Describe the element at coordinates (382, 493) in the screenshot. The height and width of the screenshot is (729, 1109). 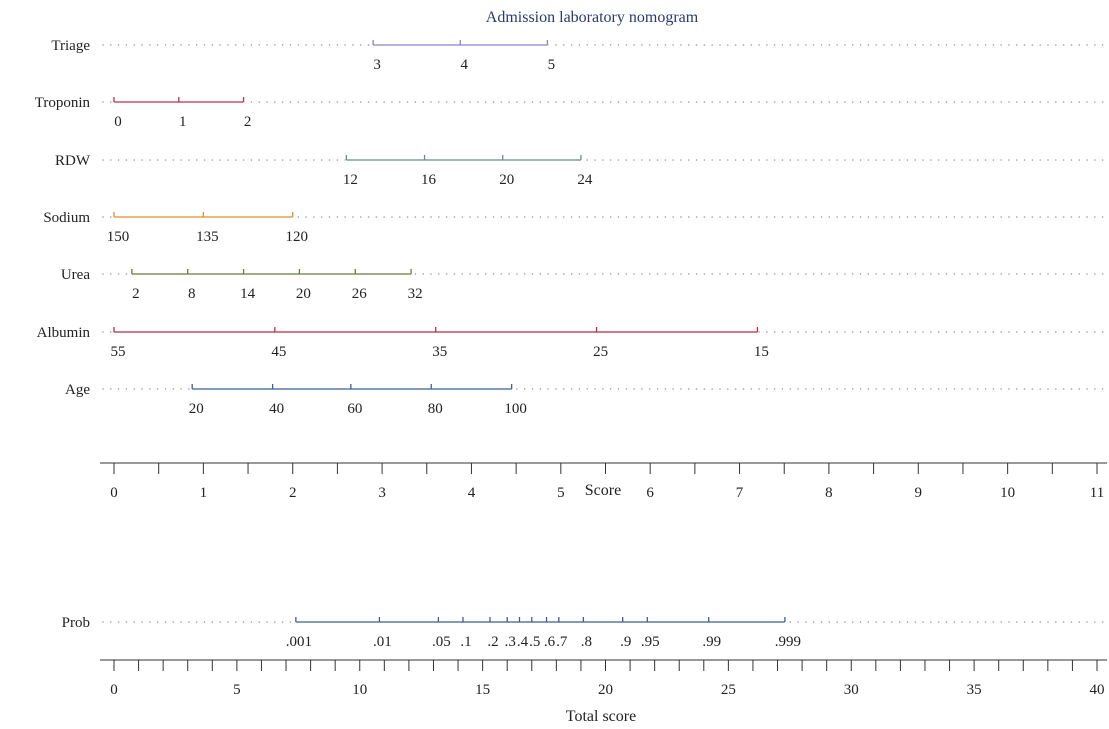
I see `axis-tick-label: 3` at that location.